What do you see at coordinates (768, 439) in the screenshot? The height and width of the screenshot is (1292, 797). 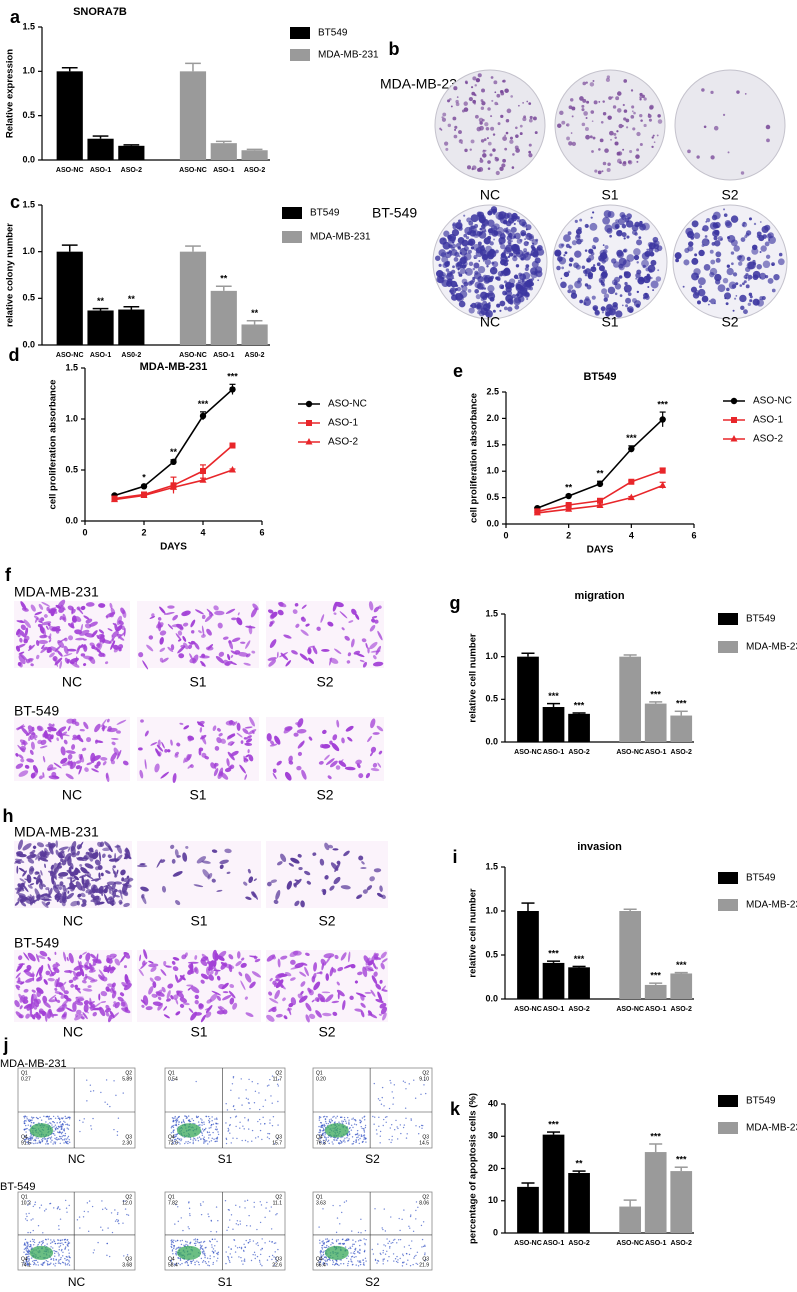 I see `legend-label: ASO-2` at bounding box center [768, 439].